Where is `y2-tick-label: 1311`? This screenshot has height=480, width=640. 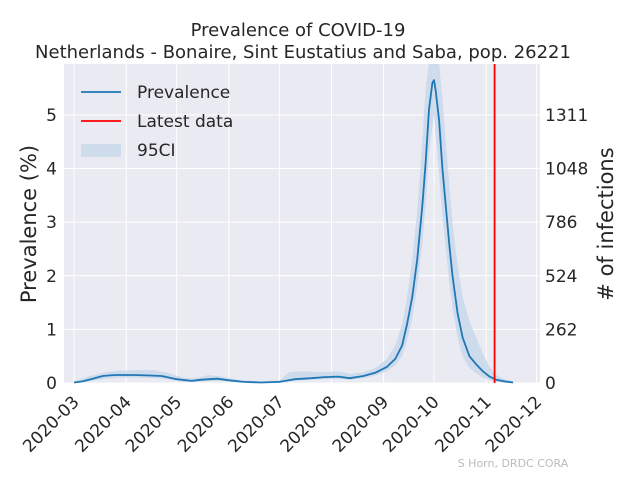
y2-tick-label: 1311 is located at coordinates (566, 116).